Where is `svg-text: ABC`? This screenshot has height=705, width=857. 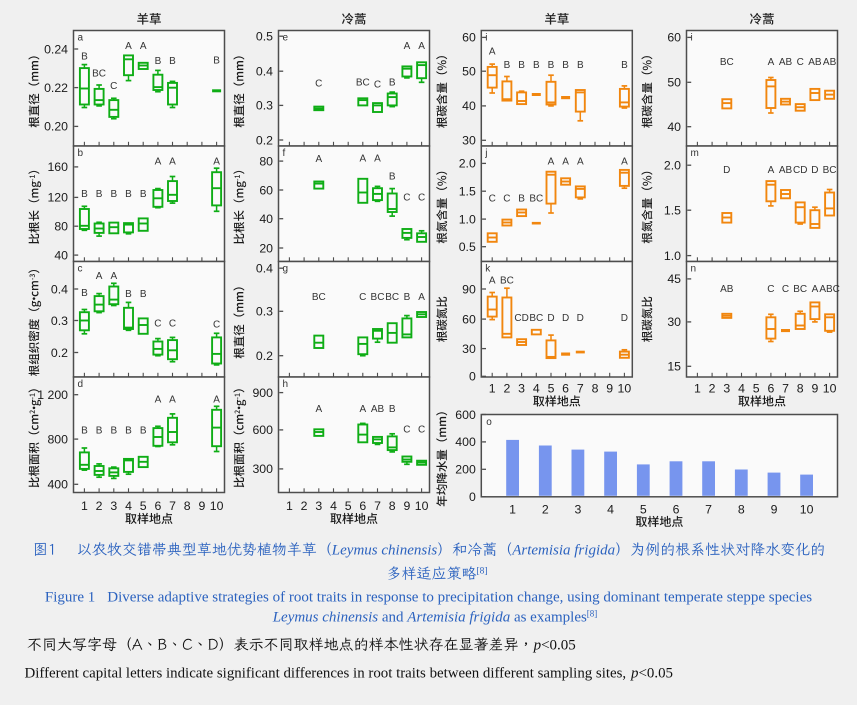
svg-text: ABC is located at coordinates (829, 289).